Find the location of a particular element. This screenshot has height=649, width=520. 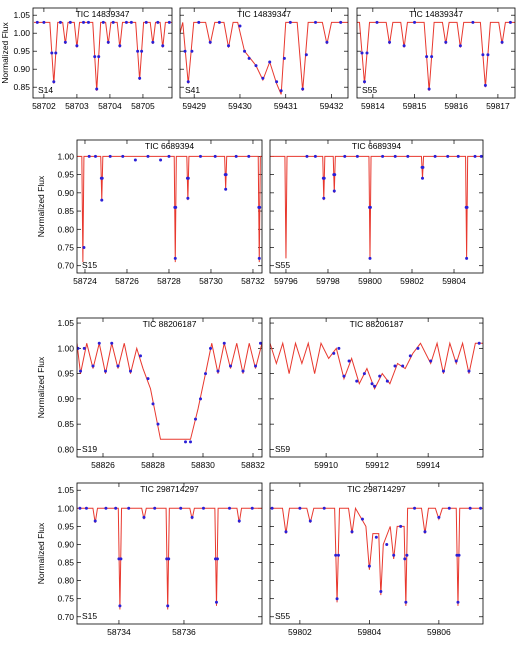

x-tick-label: 58705 is located at coordinates (143, 106).